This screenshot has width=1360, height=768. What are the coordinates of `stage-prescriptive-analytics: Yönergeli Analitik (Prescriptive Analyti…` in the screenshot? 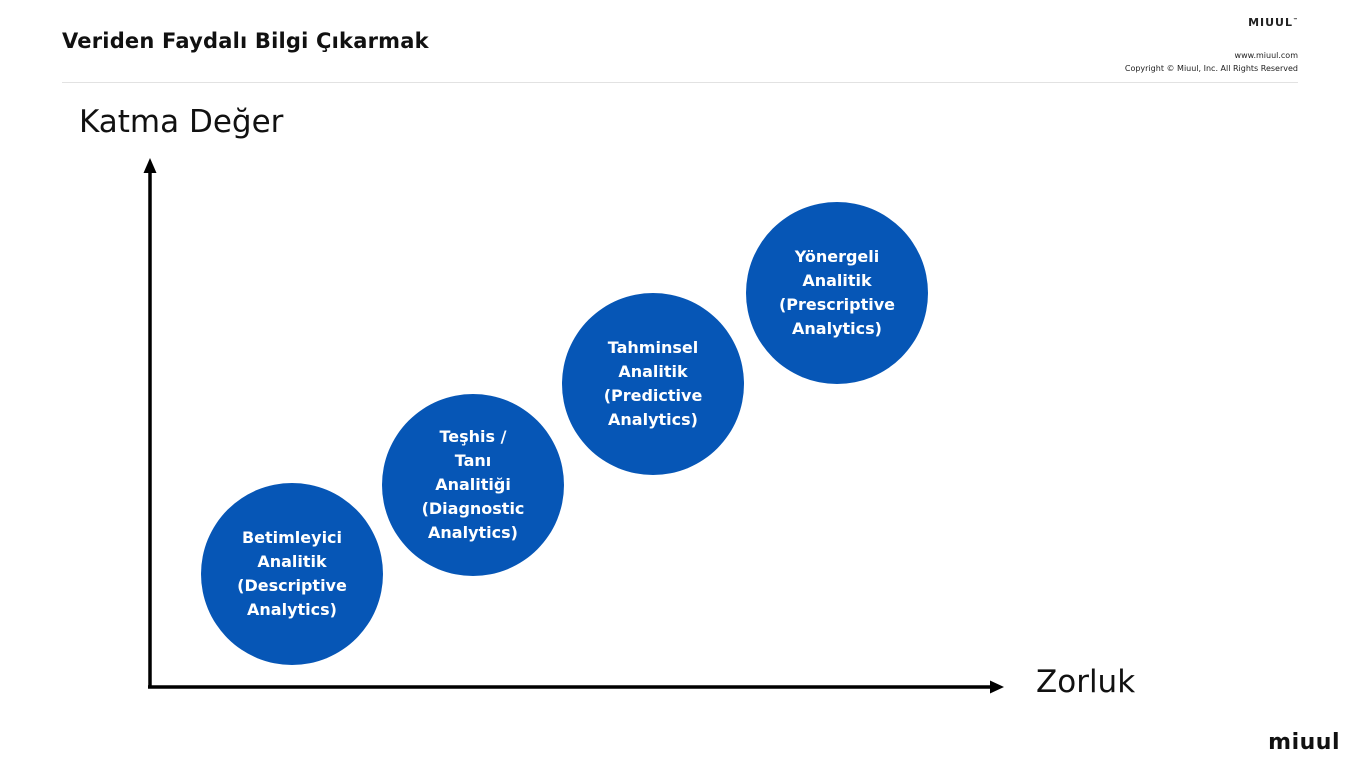 It's located at (837, 293).